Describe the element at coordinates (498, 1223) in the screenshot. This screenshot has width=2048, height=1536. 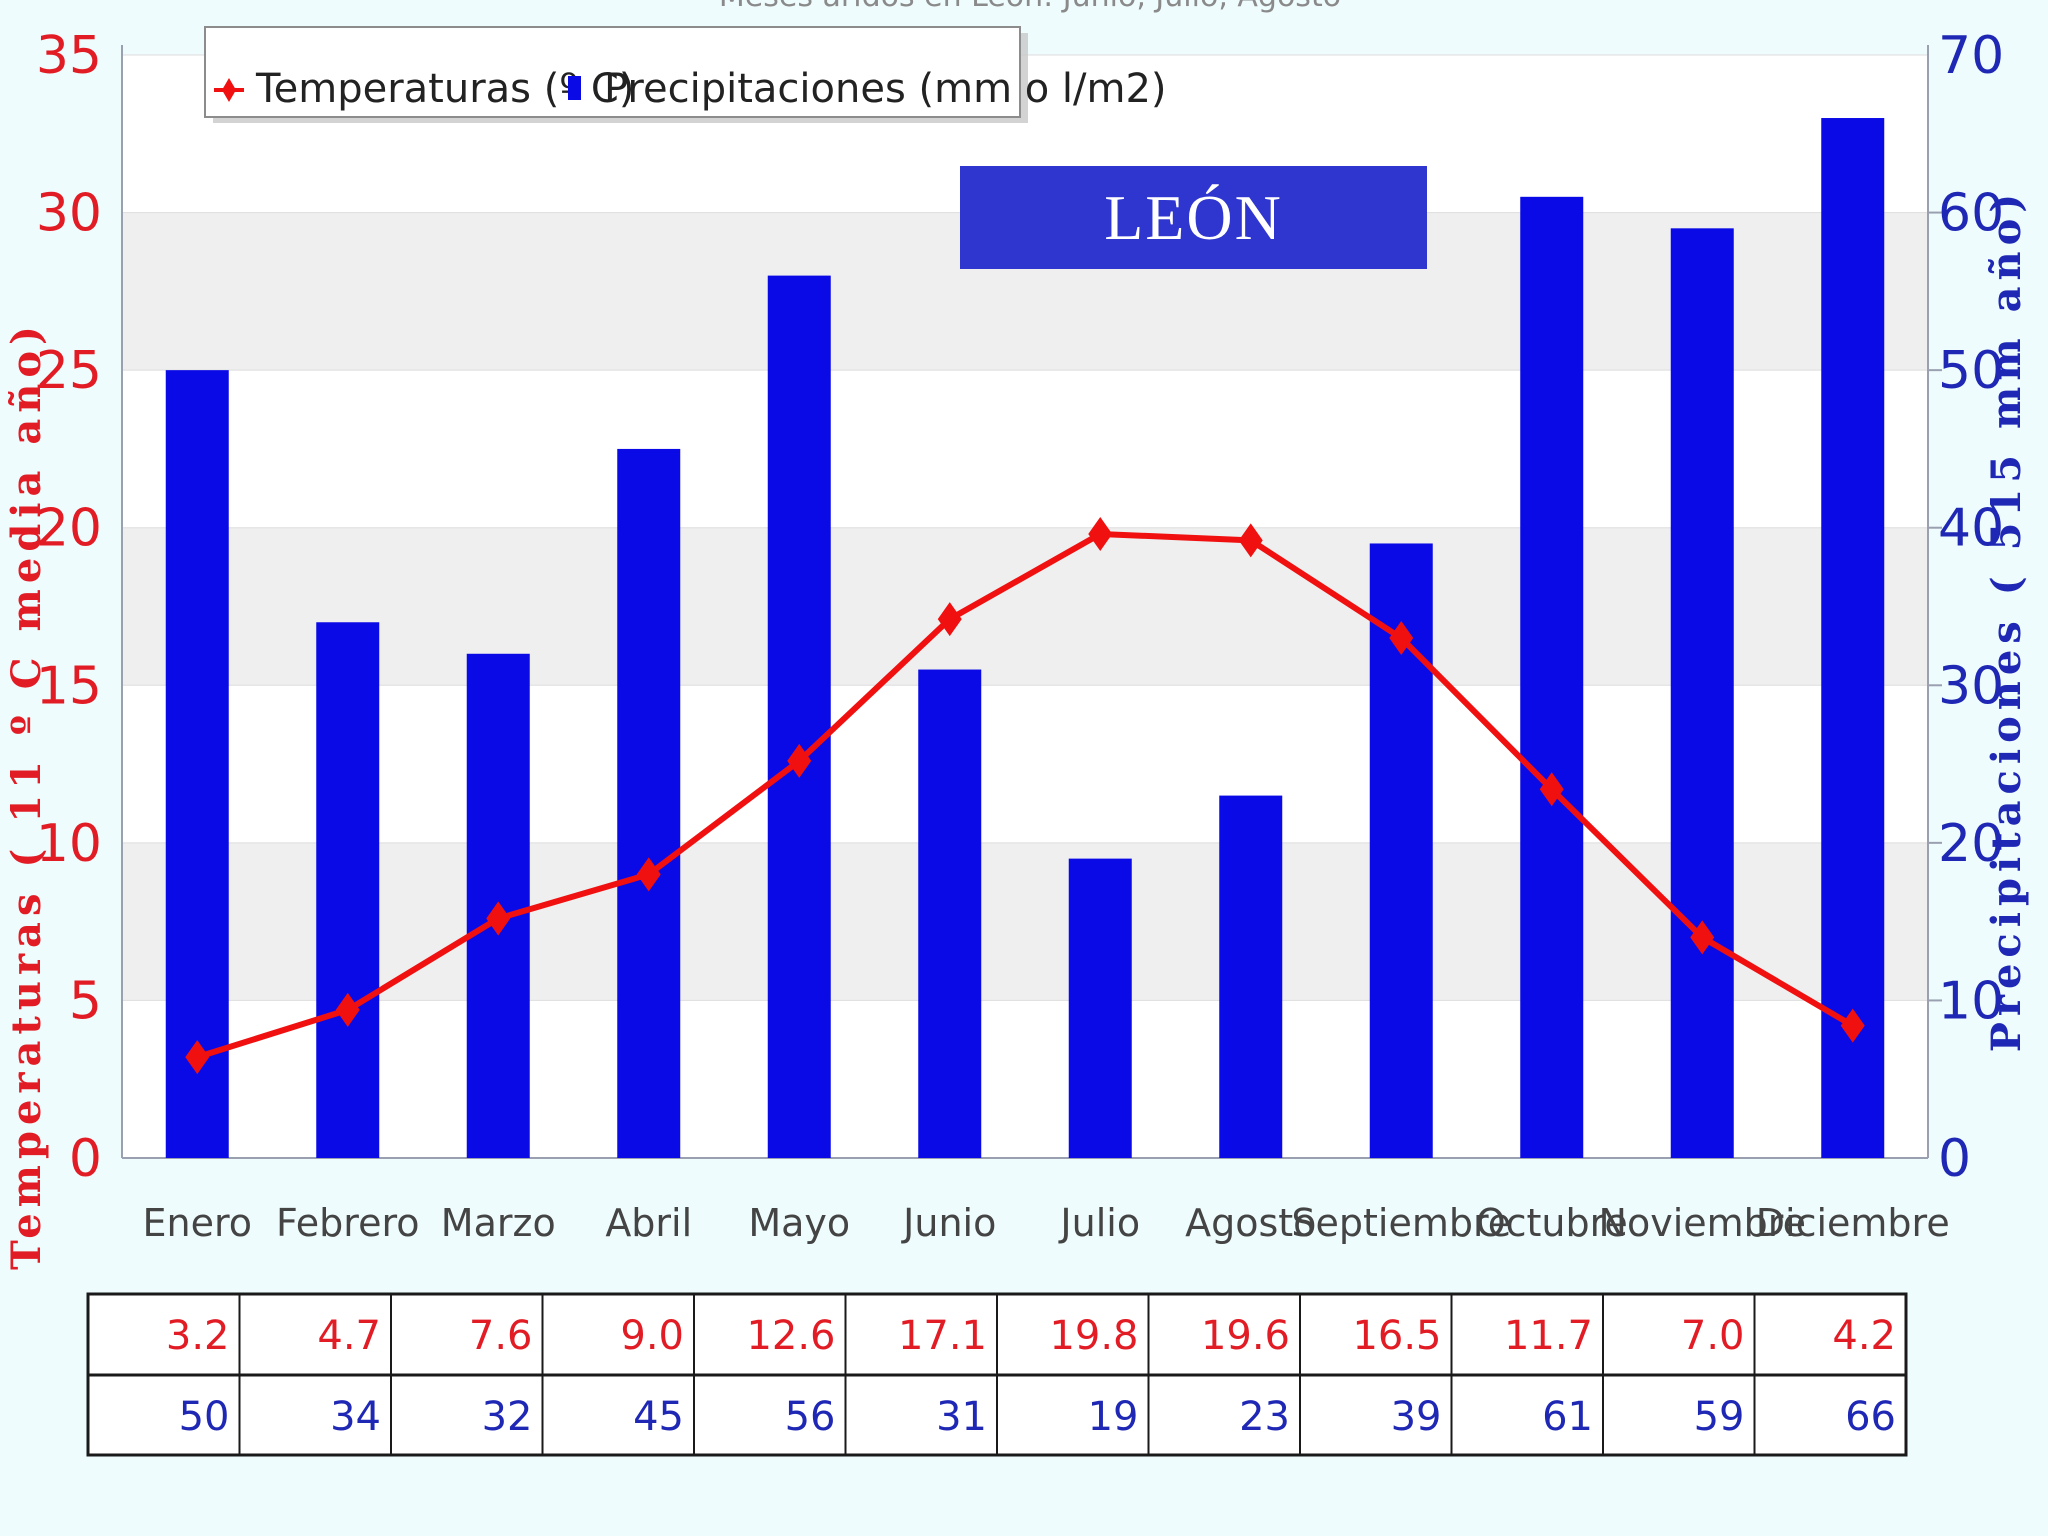
I see `category-label-marzo: Marzo` at that location.